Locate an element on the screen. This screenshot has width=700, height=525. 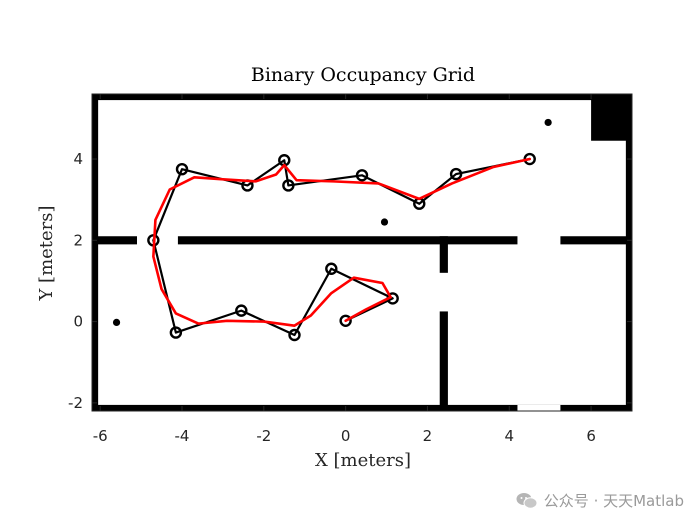
y-tick-label: 0 is located at coordinates (78, 322).